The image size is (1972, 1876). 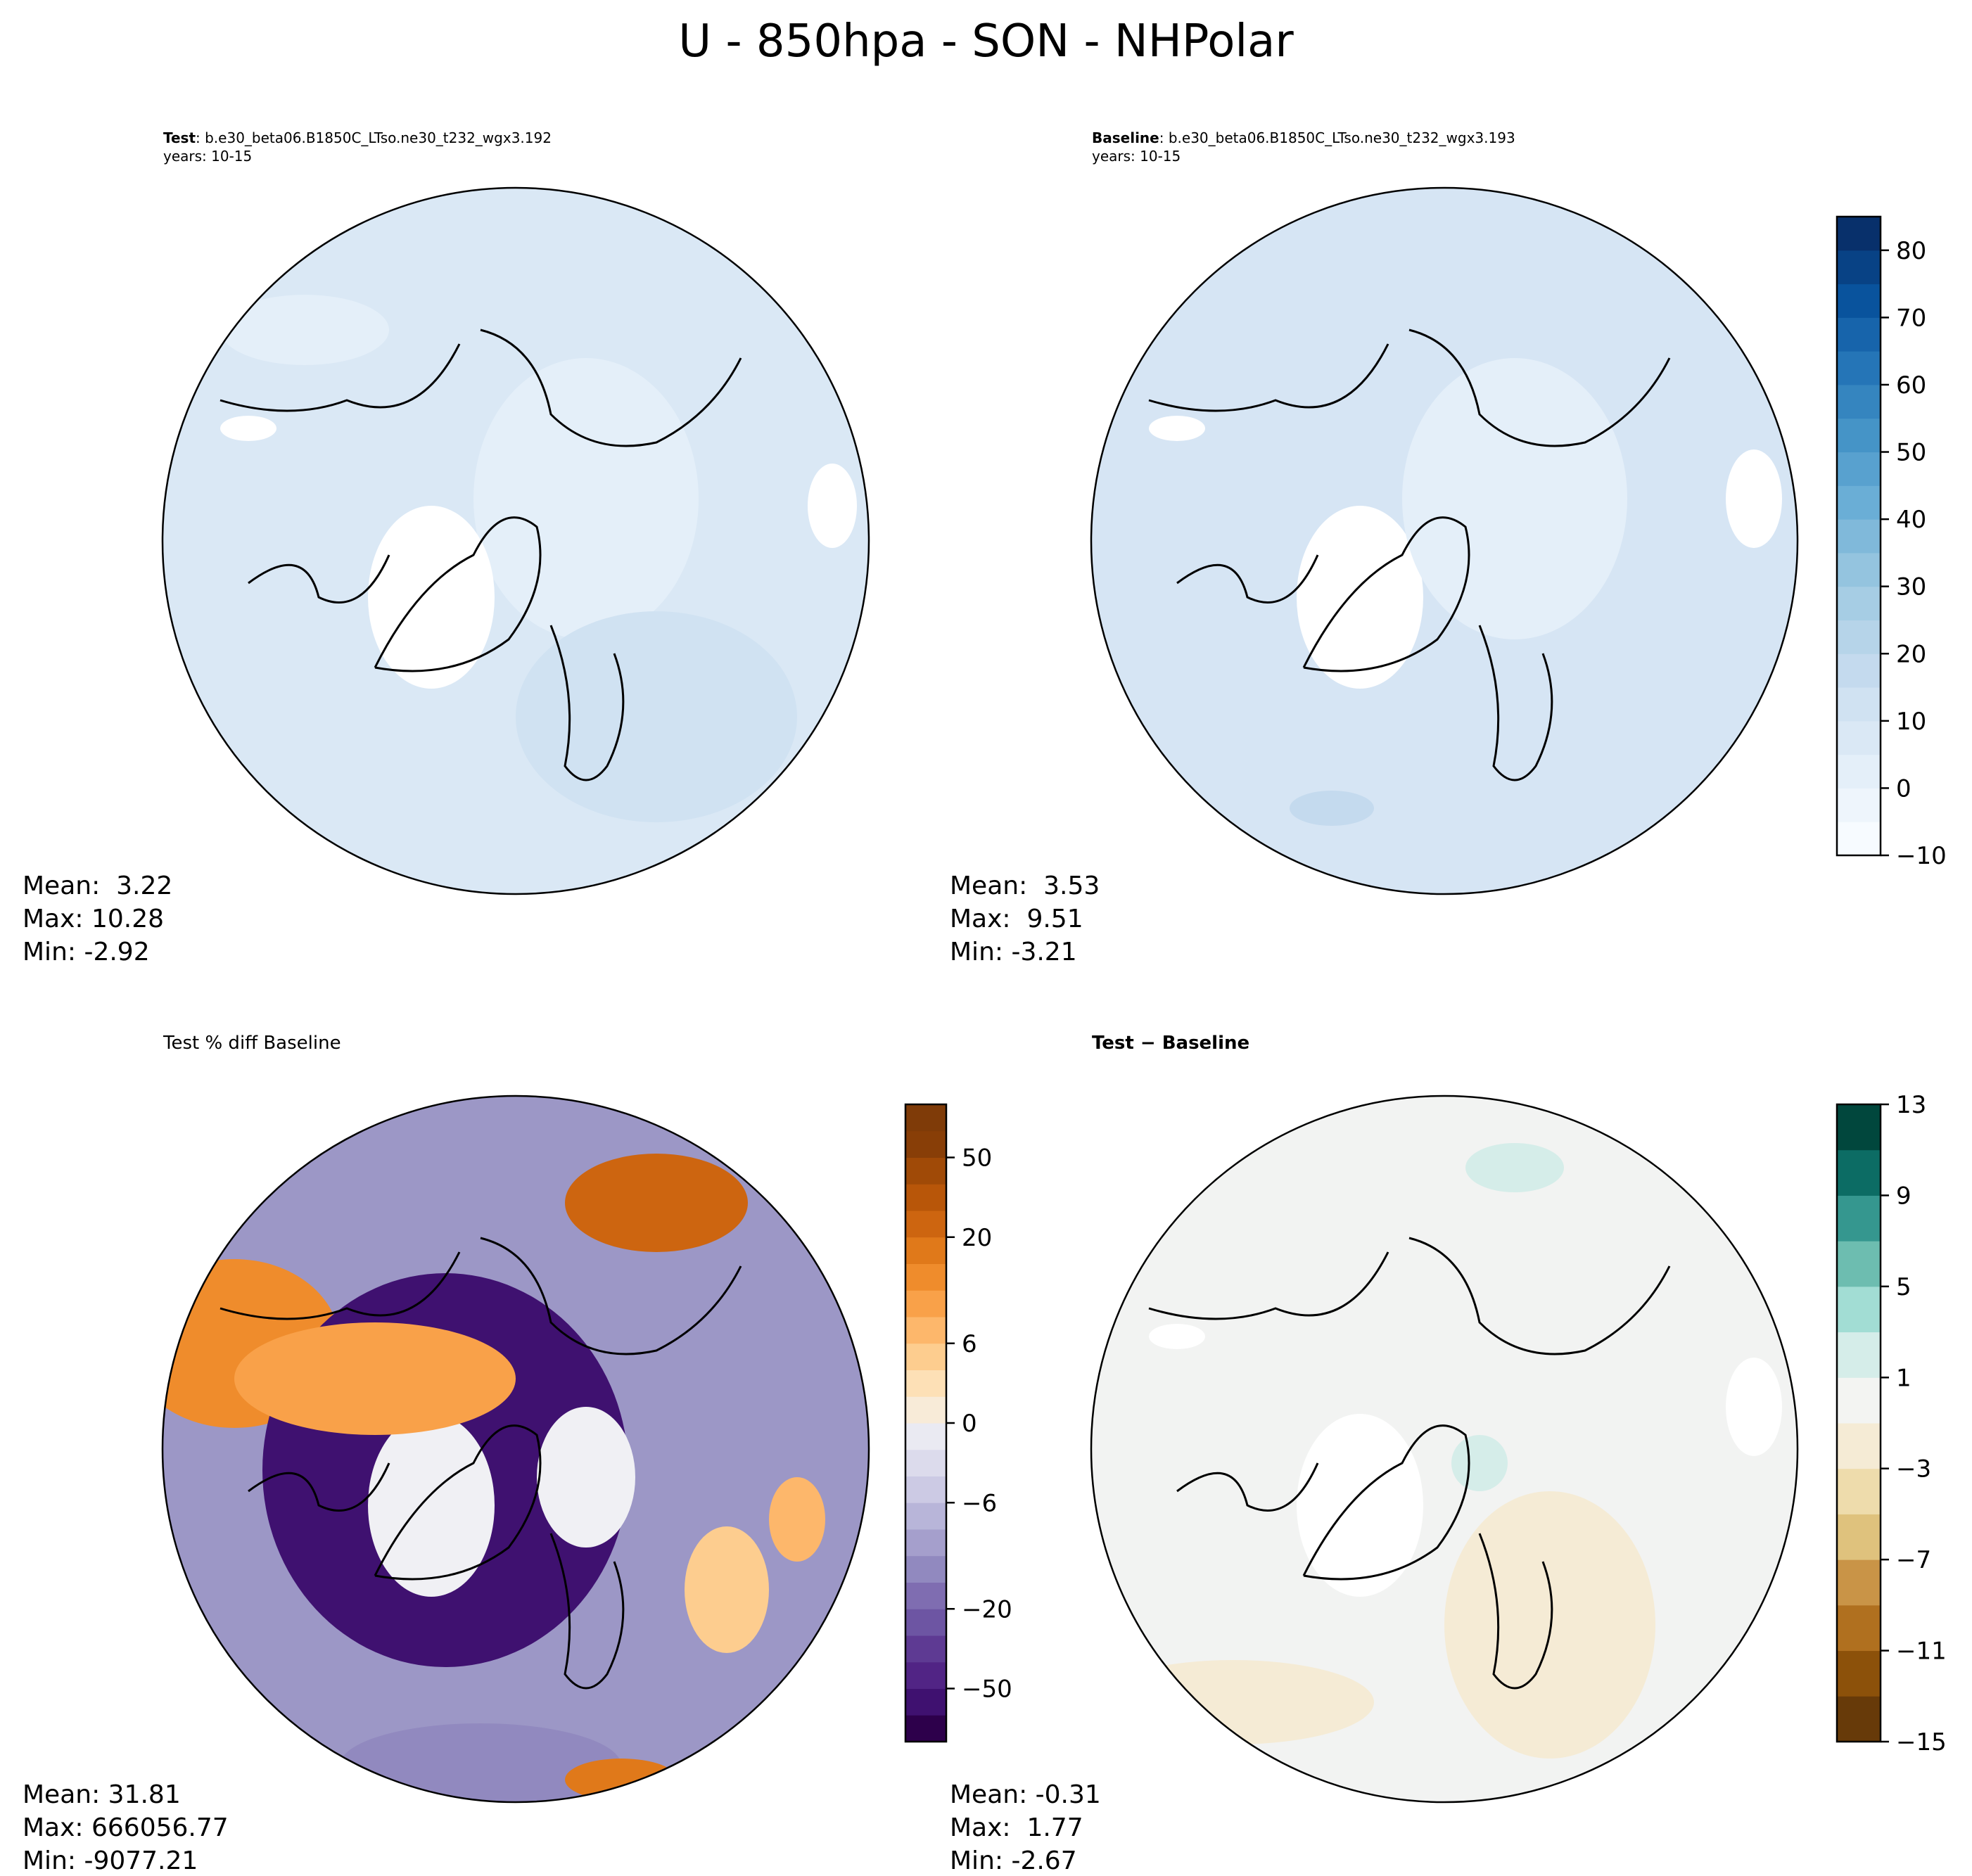 I want to click on colorbar-tick-label: 60, so click(x=1911, y=385).